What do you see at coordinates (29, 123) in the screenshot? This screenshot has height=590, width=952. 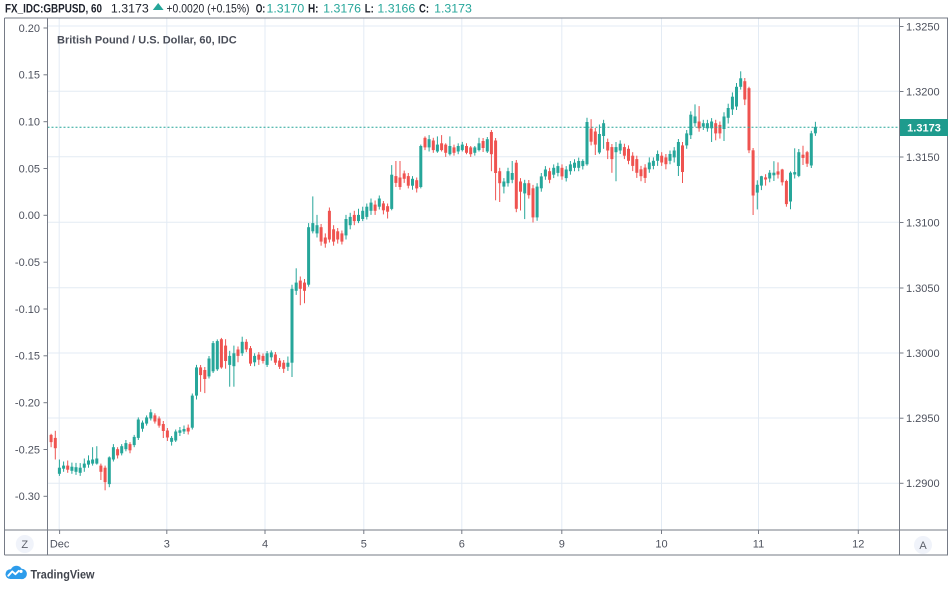 I see `svg-text: 0.10` at bounding box center [29, 123].